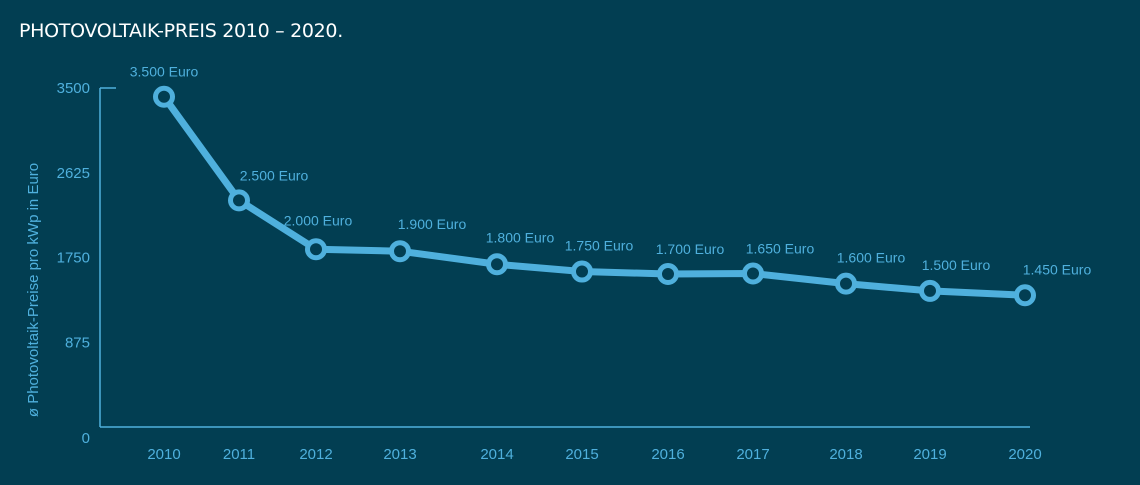  I want to click on y-tick-label: 875, so click(77, 342).